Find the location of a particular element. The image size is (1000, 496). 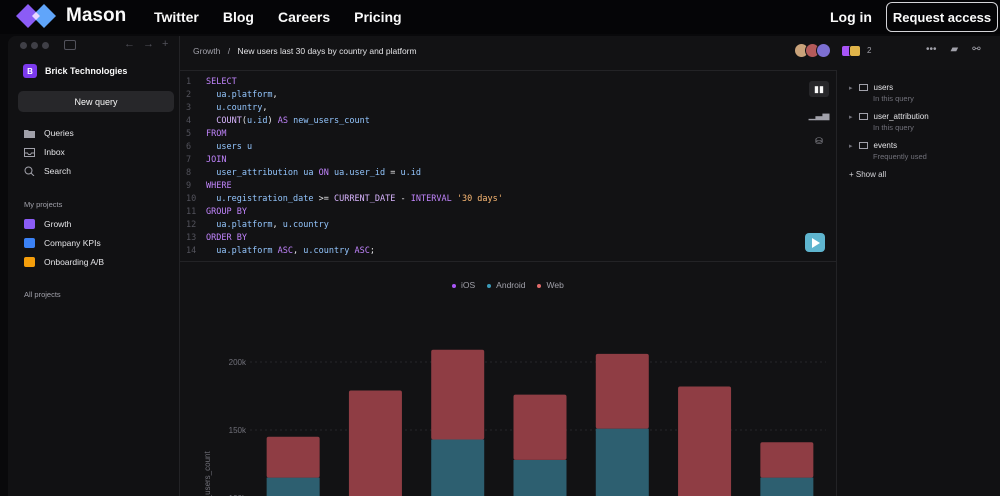

avatar is located at coordinates (823, 50).